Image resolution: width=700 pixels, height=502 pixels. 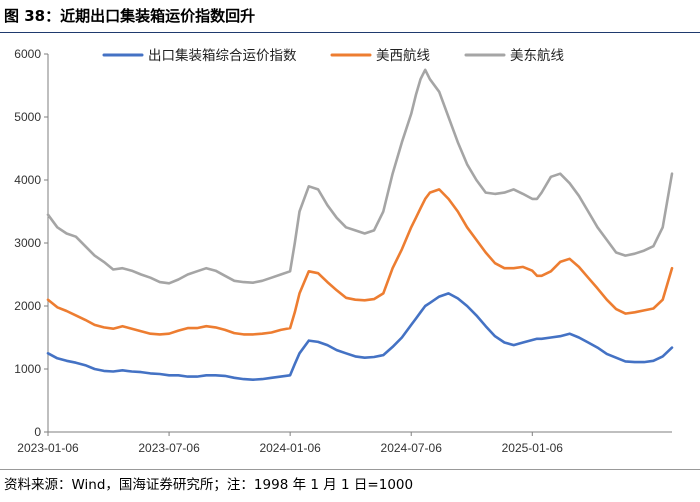 I want to click on y-tick-label: 1000, so click(x=27, y=369).